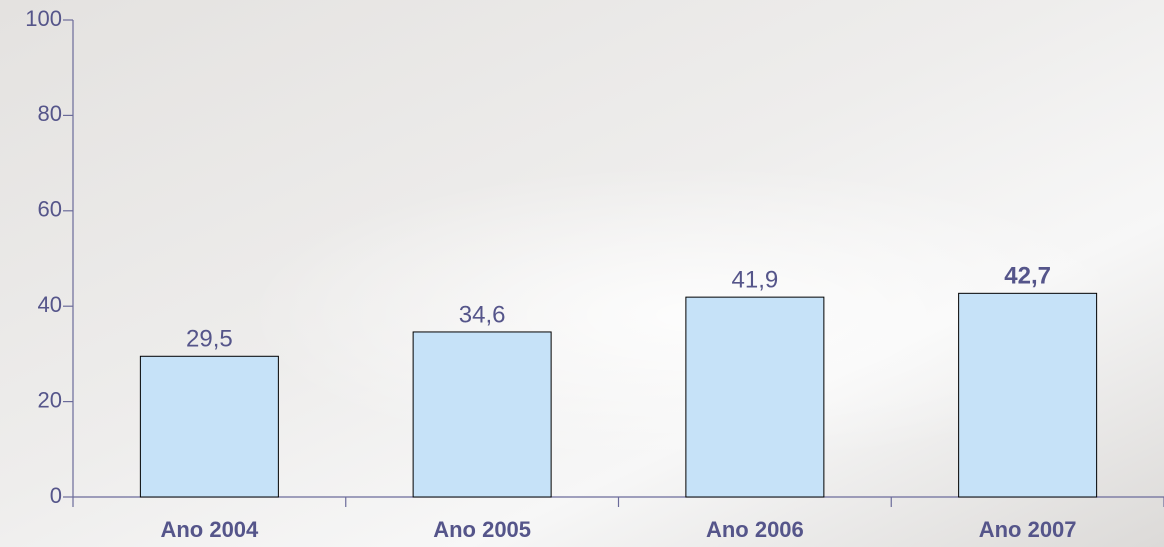 This screenshot has height=547, width=1164. I want to click on y-tick-label: 60, so click(50, 209).